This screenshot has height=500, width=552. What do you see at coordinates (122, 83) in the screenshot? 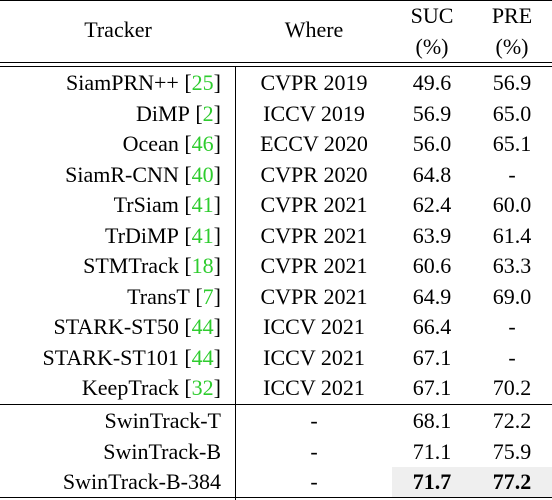
I see `tracker-name: SiamPRN++` at bounding box center [122, 83].